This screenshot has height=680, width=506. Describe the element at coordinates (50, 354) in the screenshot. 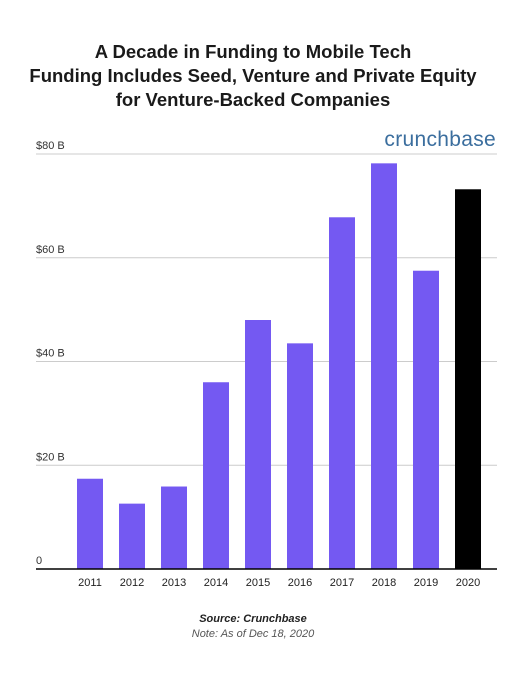

I see `y-tick-label: $40 B` at that location.